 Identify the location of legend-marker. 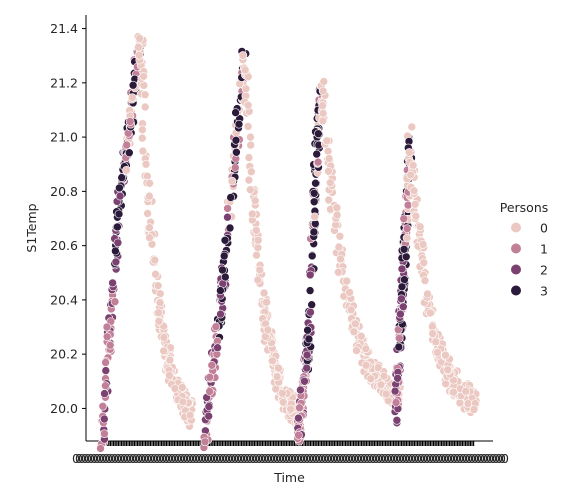
(516, 227).